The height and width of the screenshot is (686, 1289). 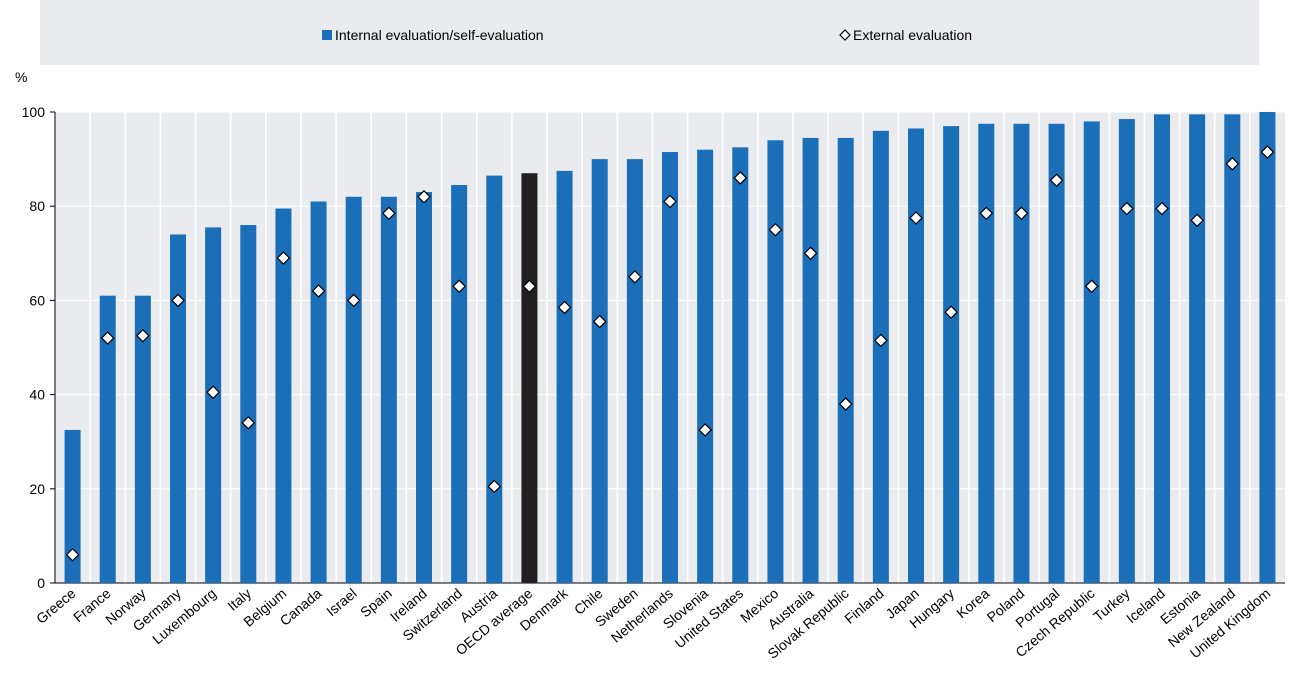 I want to click on y-tick-label: 20, so click(x=37, y=489).